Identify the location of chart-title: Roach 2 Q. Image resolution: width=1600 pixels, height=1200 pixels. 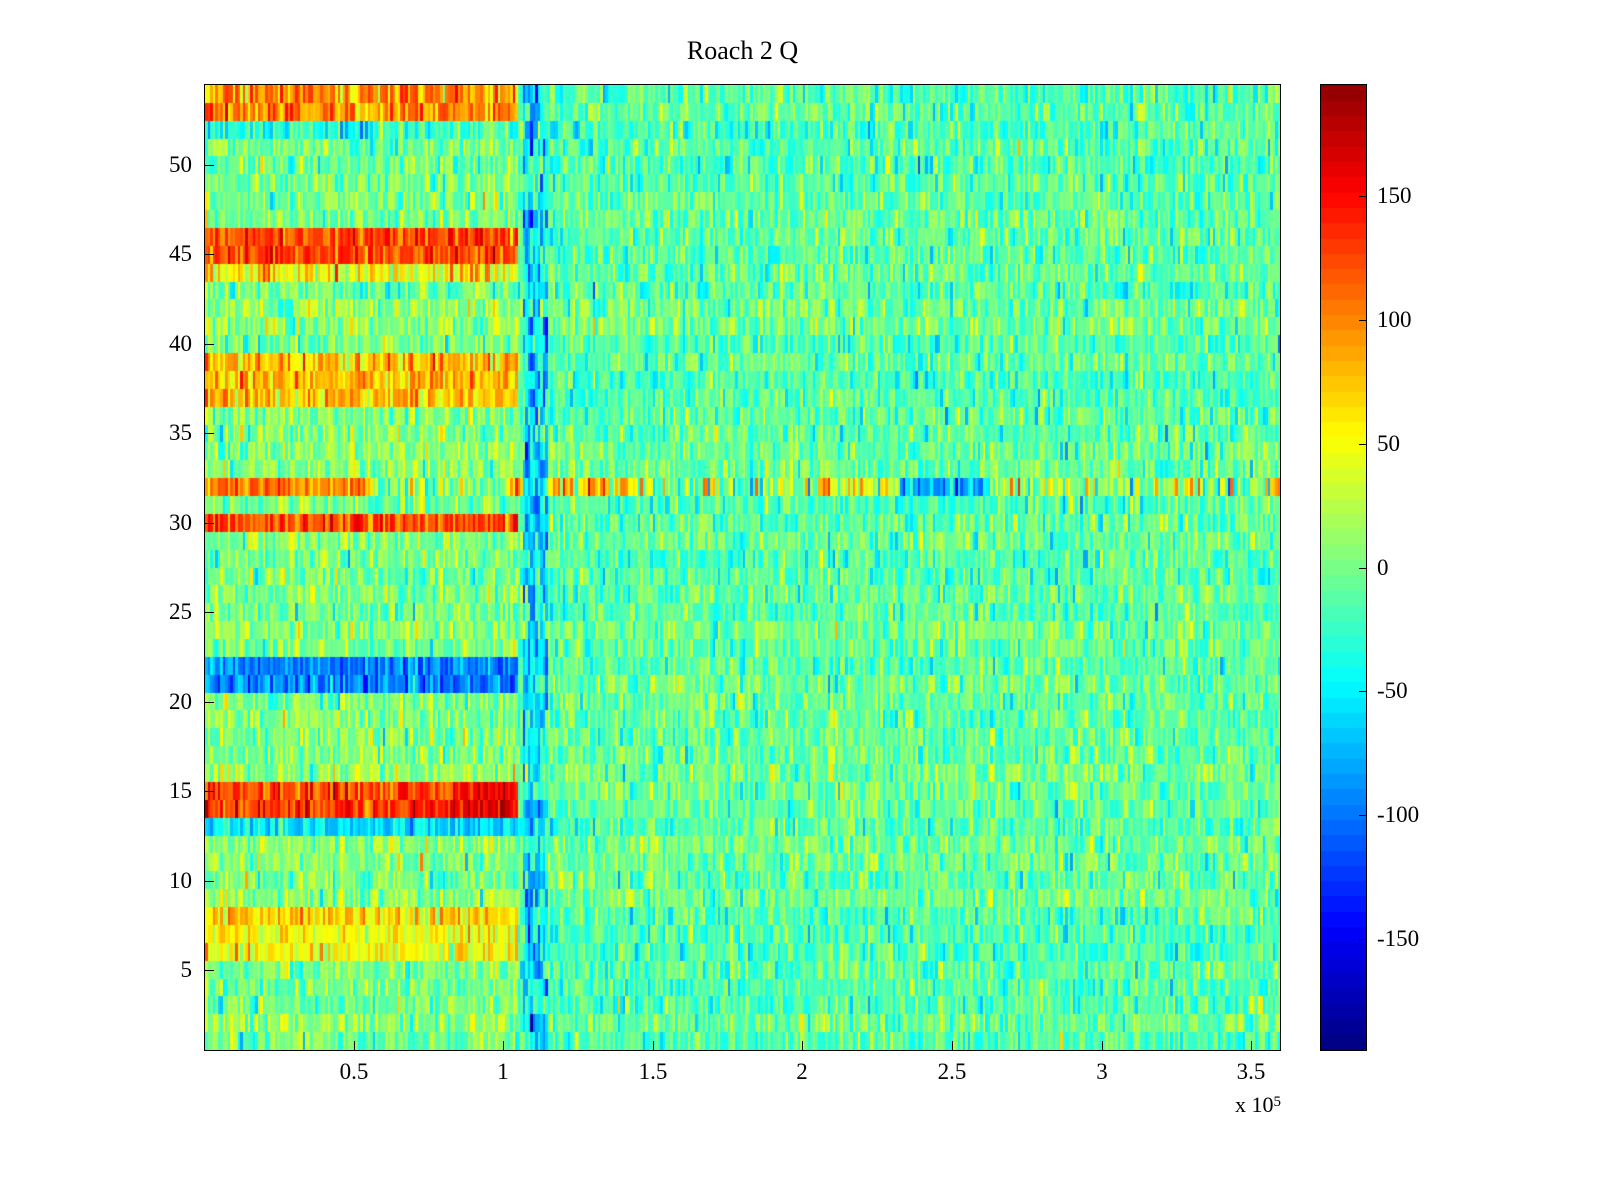
(742, 50).